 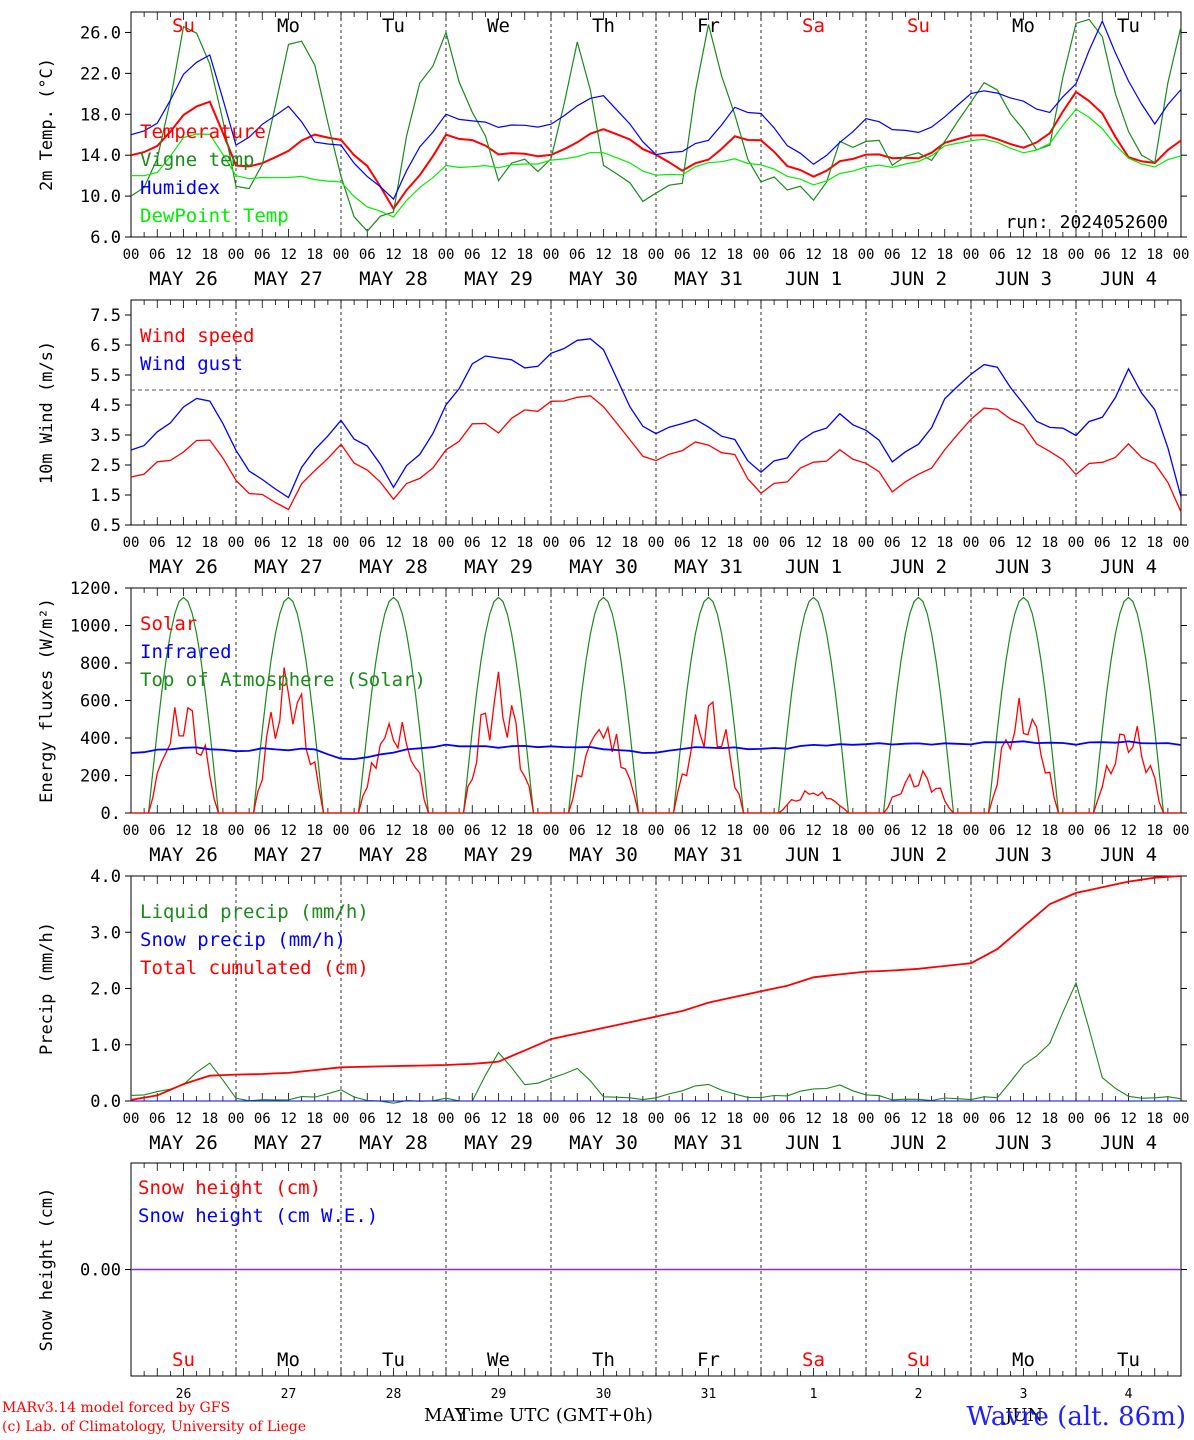 What do you see at coordinates (288, 1360) in the screenshot?
I see `day-abbr-bottom: Mo` at bounding box center [288, 1360].